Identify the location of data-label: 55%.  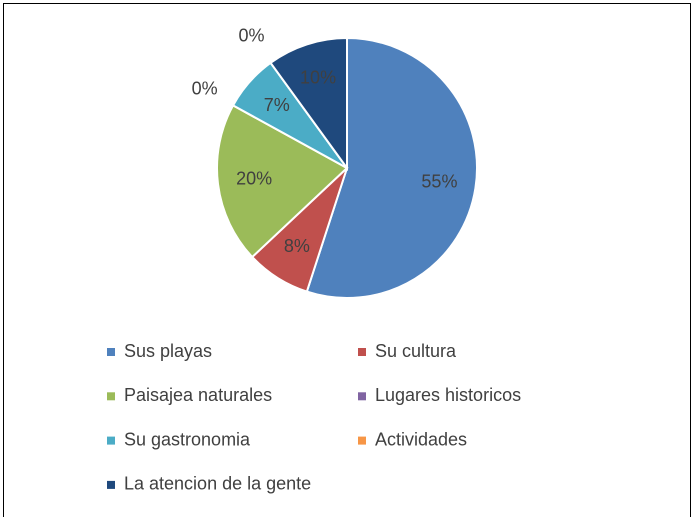
(439, 181).